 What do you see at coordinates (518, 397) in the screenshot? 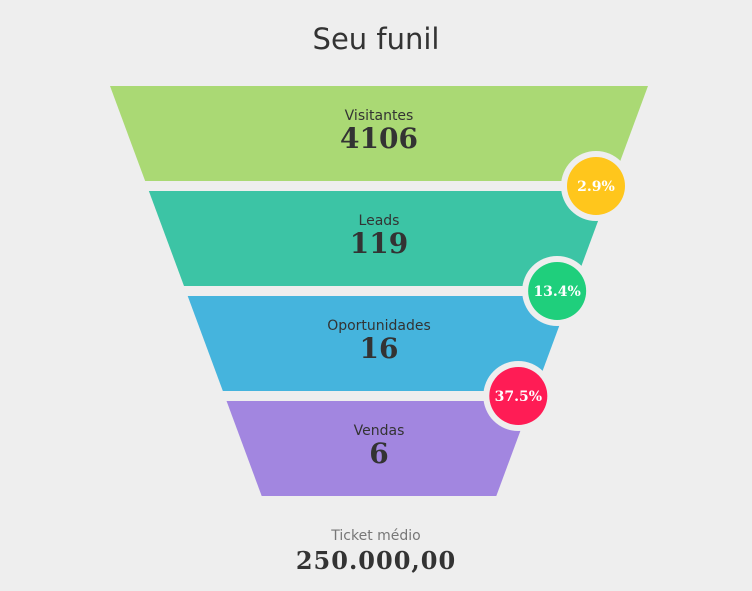
I see `conversion-rate-label: 37.5%` at bounding box center [518, 397].